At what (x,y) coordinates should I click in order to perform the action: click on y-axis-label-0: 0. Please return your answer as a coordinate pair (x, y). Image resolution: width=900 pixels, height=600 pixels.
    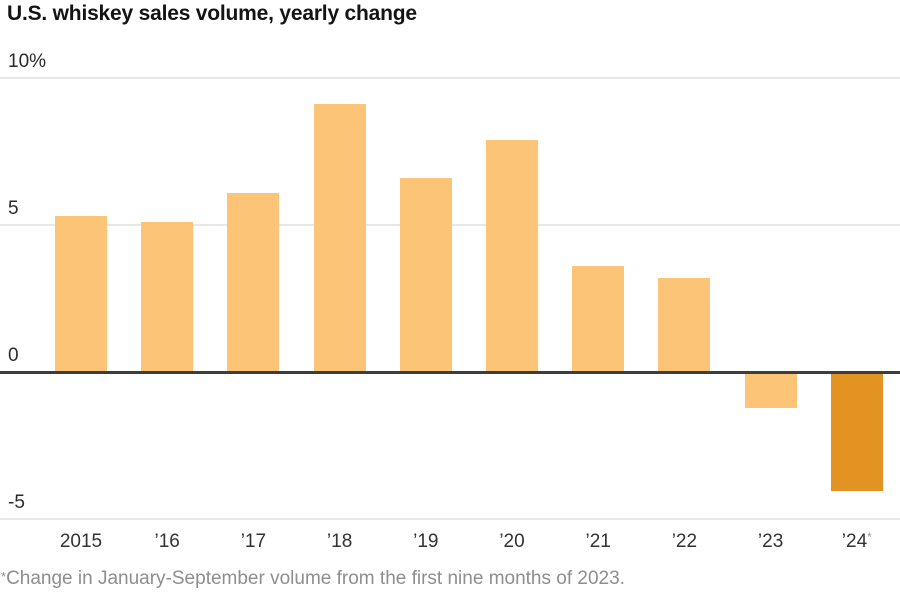
    Looking at the image, I should click on (13, 355).